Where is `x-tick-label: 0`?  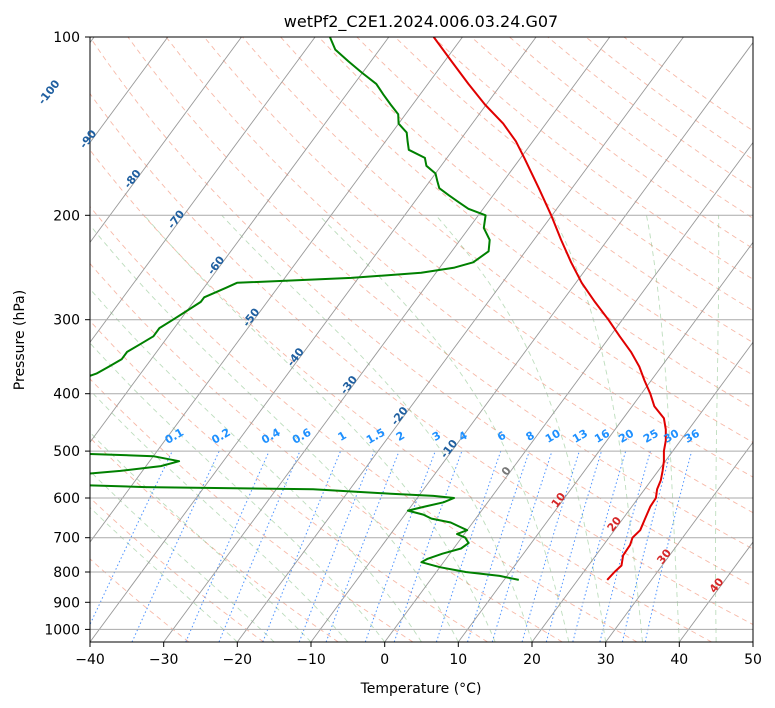 x-tick-label: 0 is located at coordinates (384, 660).